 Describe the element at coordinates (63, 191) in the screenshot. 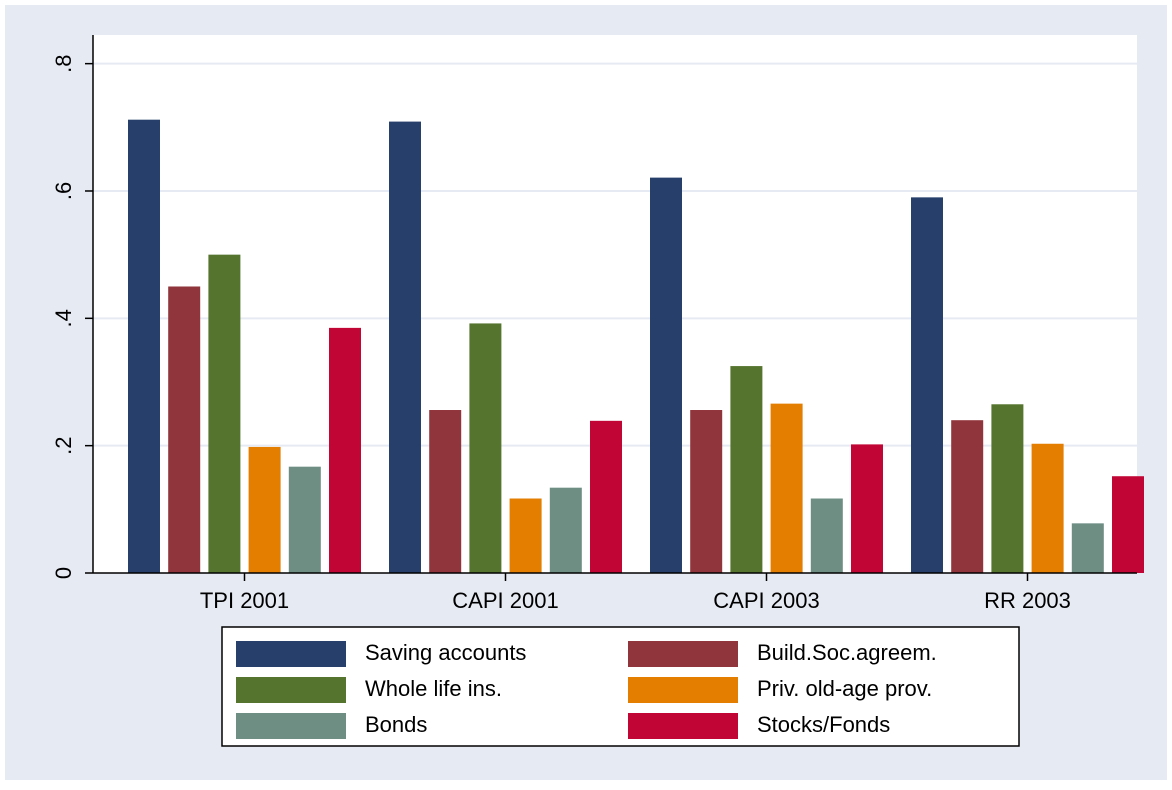

I see `y-tick-label: .6` at that location.